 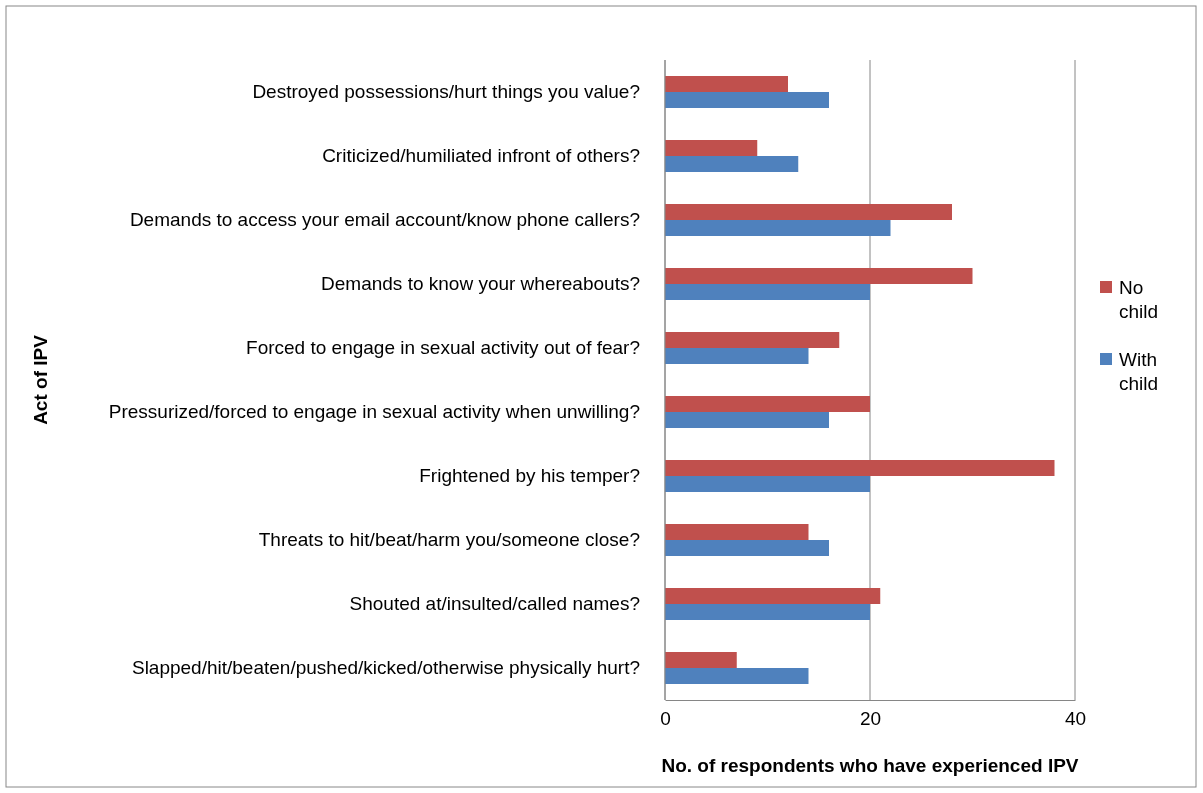 I want to click on y-tick-label: Criticized/humiliated infront of others?, so click(x=481, y=155).